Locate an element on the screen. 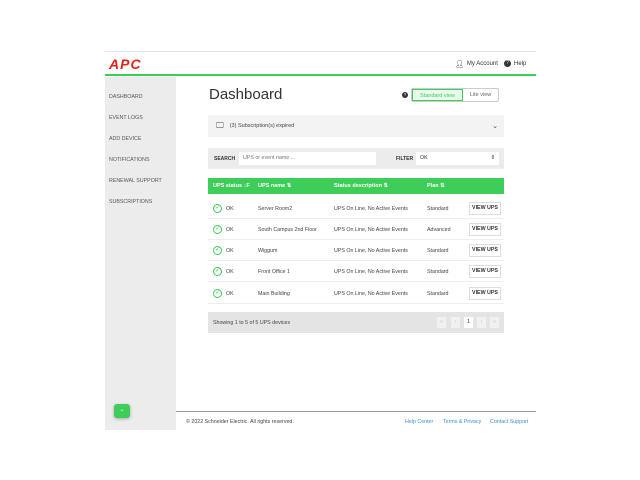  subscription-notice: 🖵︎ (3) Subscription(s) expired ⌄ is located at coordinates (356, 126).